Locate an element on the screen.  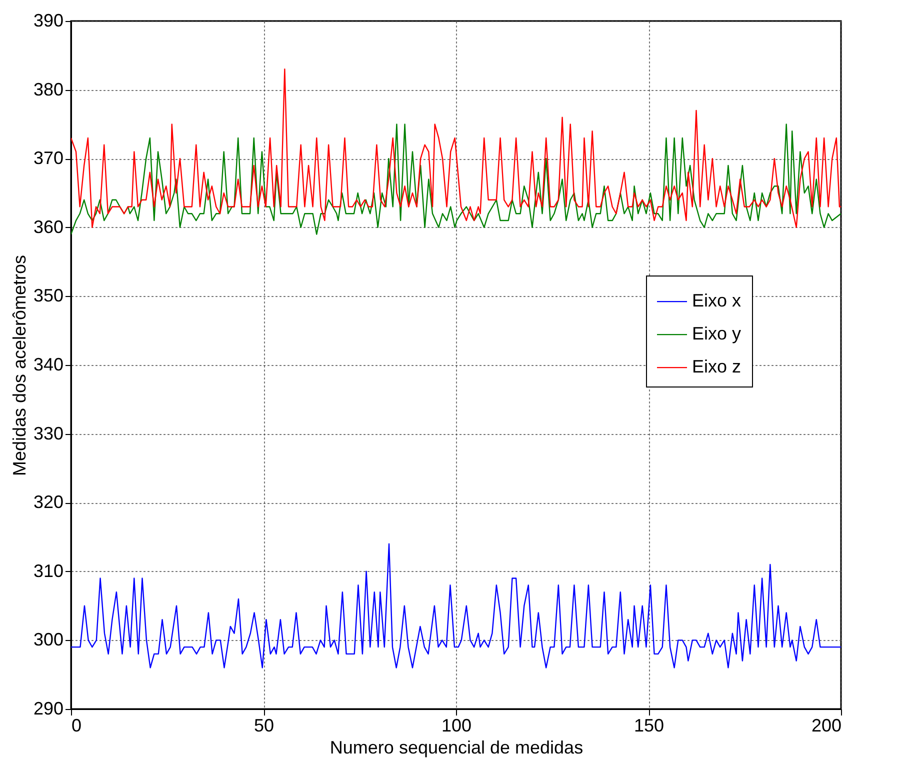
legend-label: Eixo z is located at coordinates (717, 366).